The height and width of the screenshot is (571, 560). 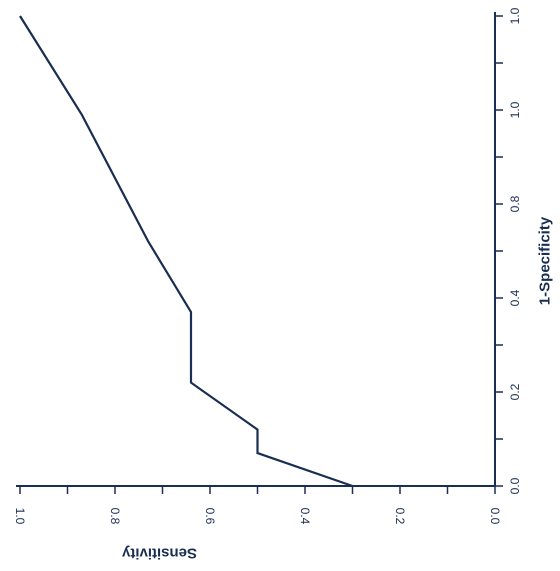 I want to click on x-tick-label: 0.4, so click(x=515, y=297).